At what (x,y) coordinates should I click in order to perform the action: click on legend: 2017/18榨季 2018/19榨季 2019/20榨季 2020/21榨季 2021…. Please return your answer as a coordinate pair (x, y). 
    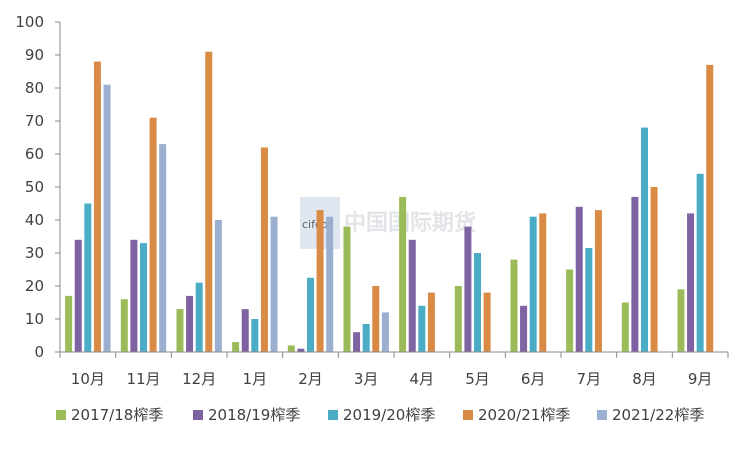
    Looking at the image, I should click on (380, 415).